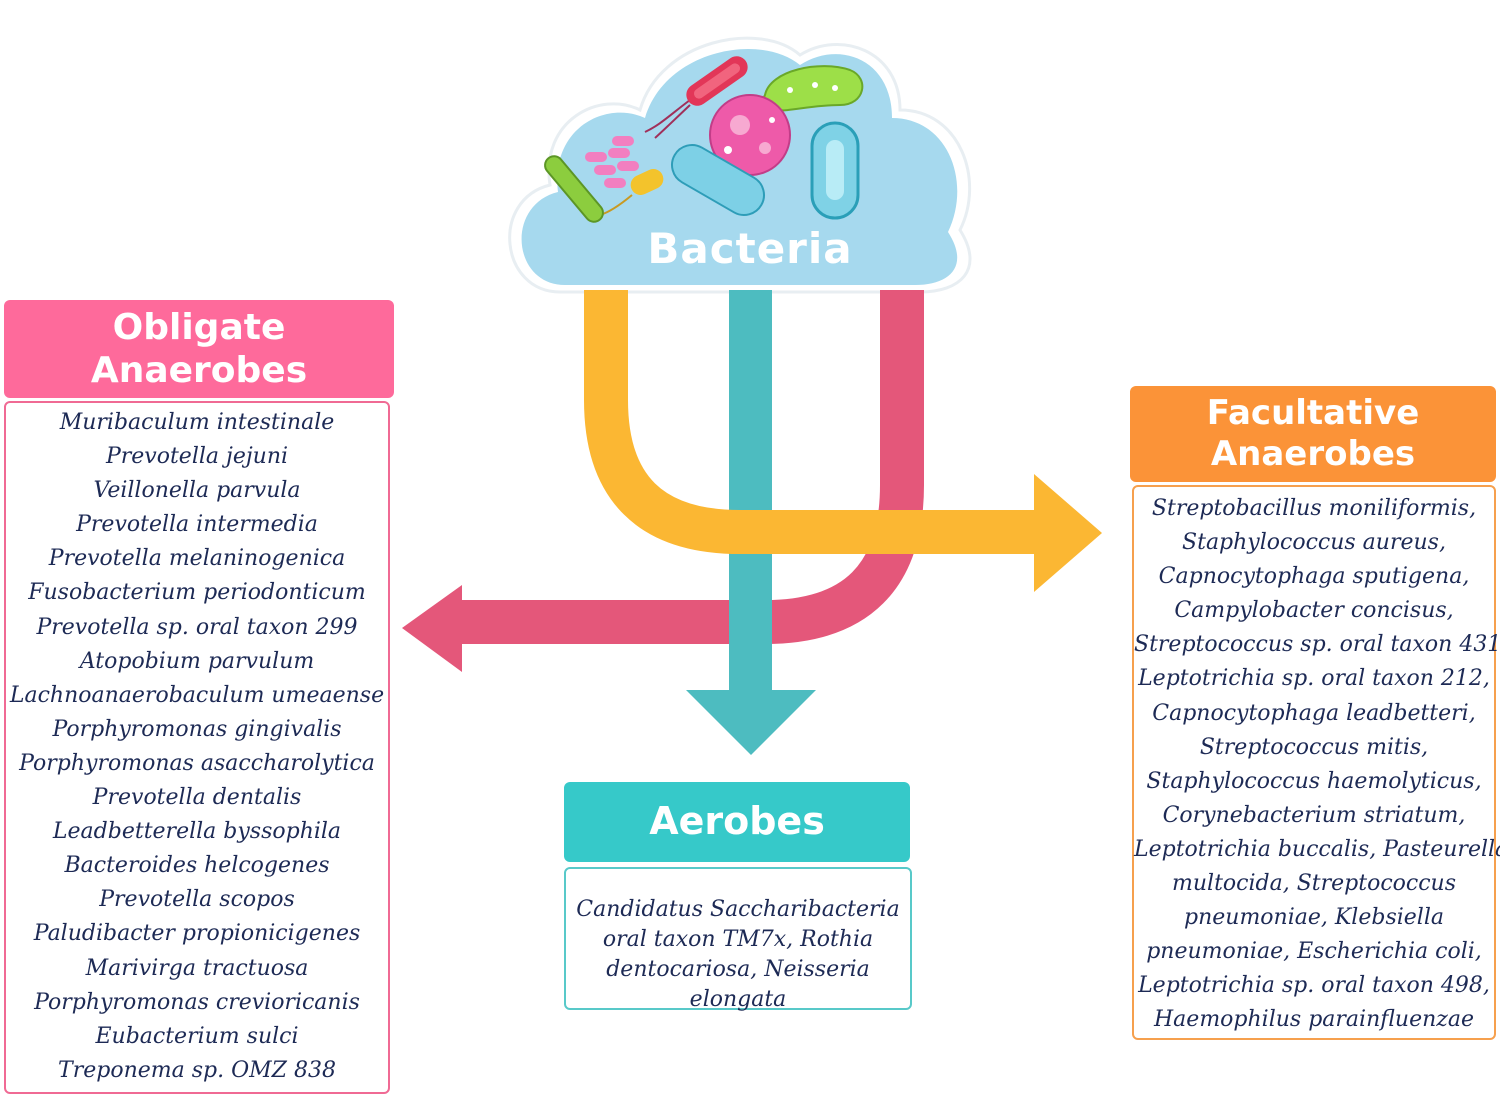 The image size is (1500, 1097). What do you see at coordinates (197, 422) in the screenshot?
I see `list-item: Muribaculum intestinale` at bounding box center [197, 422].